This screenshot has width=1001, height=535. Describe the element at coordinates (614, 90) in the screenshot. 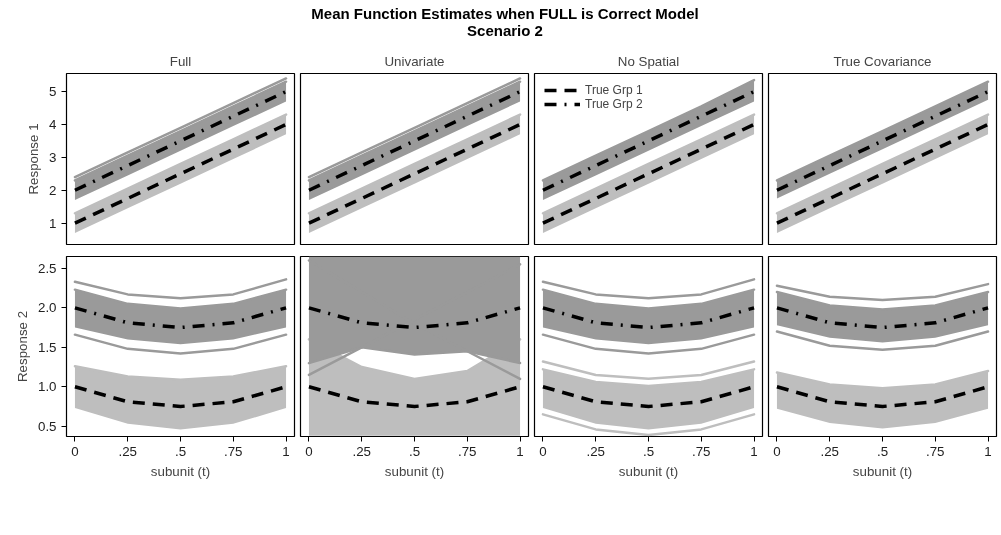

I see `legend-label: True Grp 1` at that location.